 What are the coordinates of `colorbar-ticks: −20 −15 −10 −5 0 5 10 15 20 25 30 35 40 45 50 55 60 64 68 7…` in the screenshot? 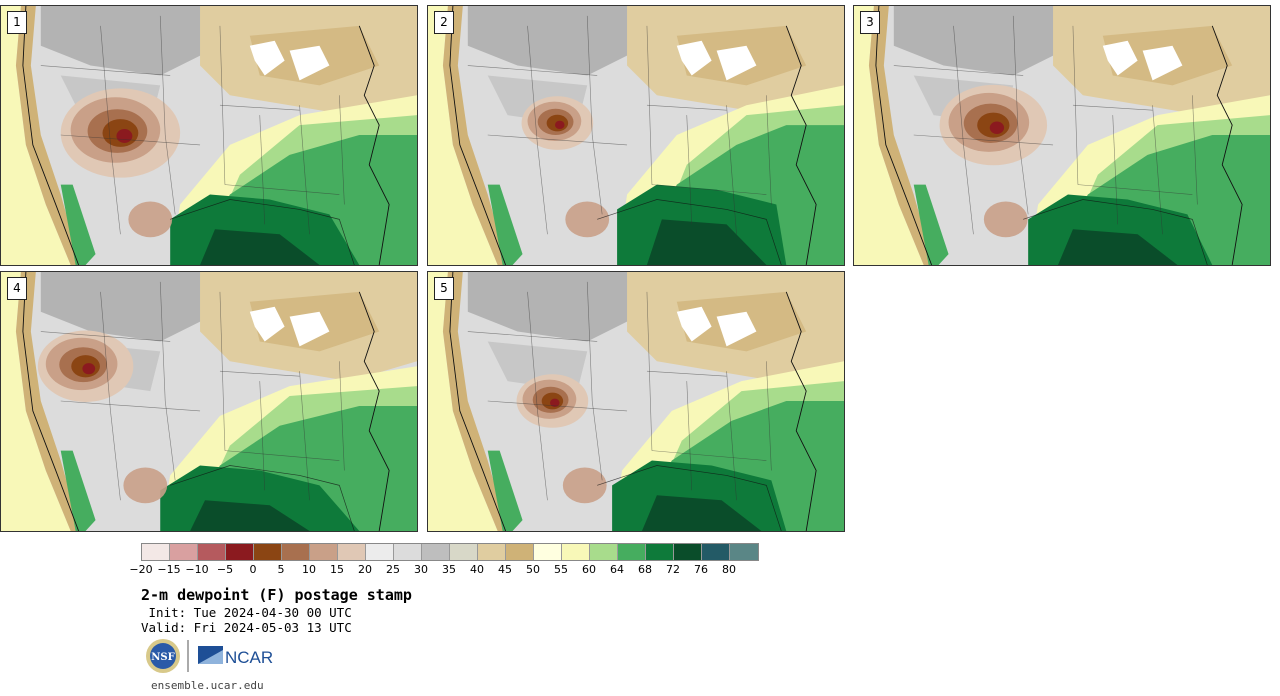 It's located at (455, 570).